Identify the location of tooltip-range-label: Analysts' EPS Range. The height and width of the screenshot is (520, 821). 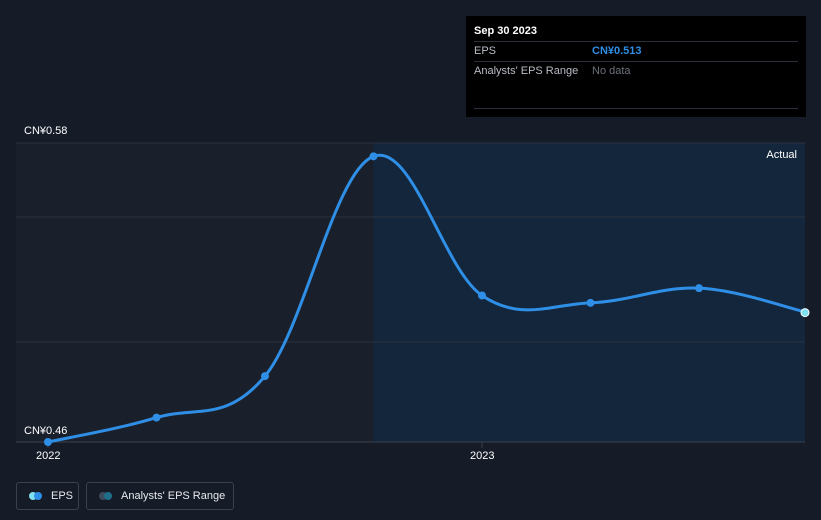
(526, 70).